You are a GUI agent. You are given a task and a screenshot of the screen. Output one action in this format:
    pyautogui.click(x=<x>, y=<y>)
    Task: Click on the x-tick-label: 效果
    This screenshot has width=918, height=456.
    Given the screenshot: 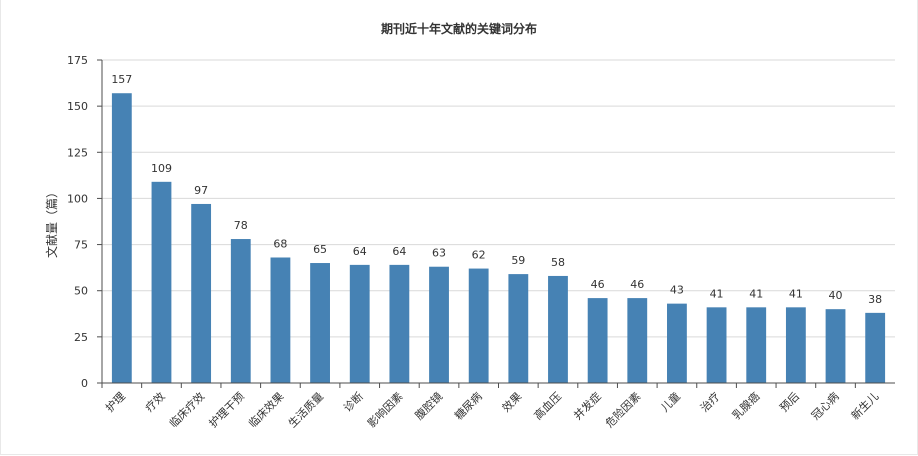 What is the action you would take?
    pyautogui.click(x=511, y=401)
    